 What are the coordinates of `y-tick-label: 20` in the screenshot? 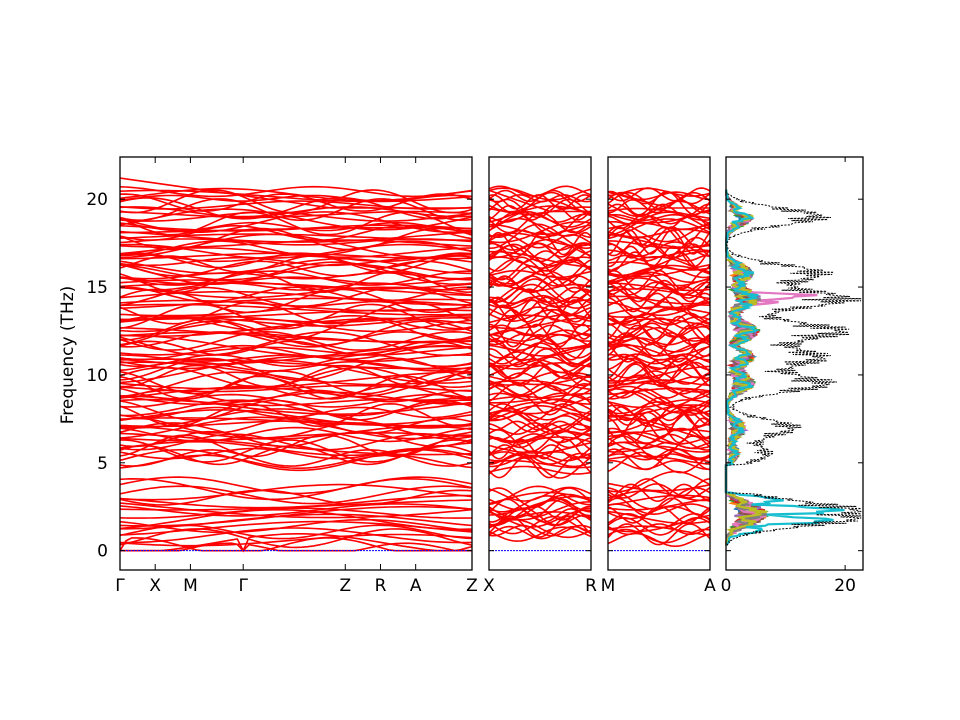 It's located at (97, 200).